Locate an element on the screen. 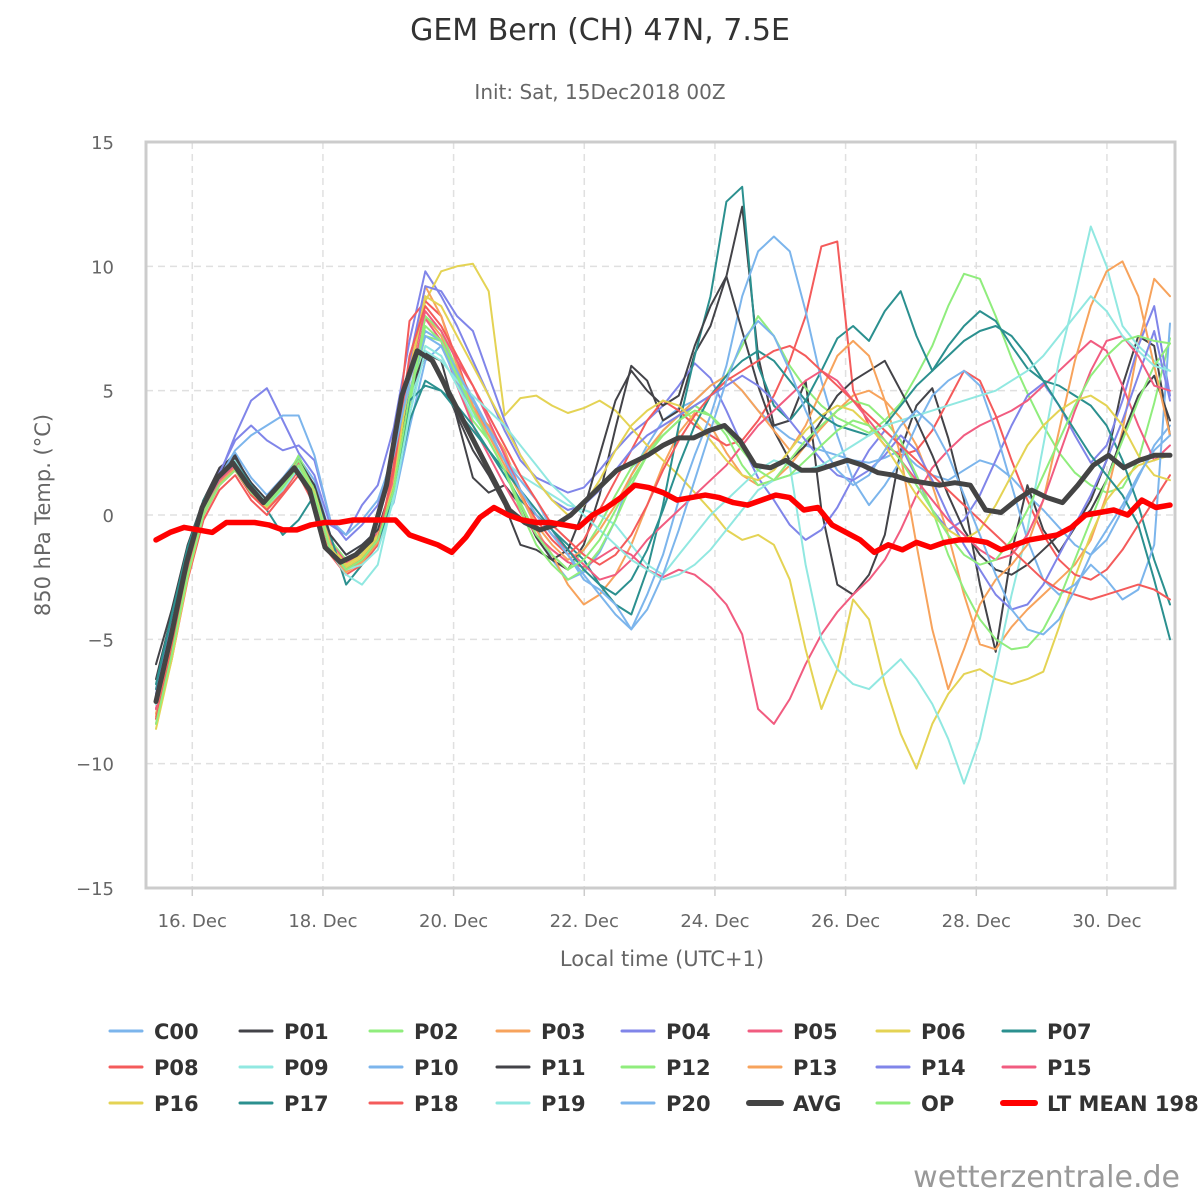  legend-label: P06 is located at coordinates (943, 1032).